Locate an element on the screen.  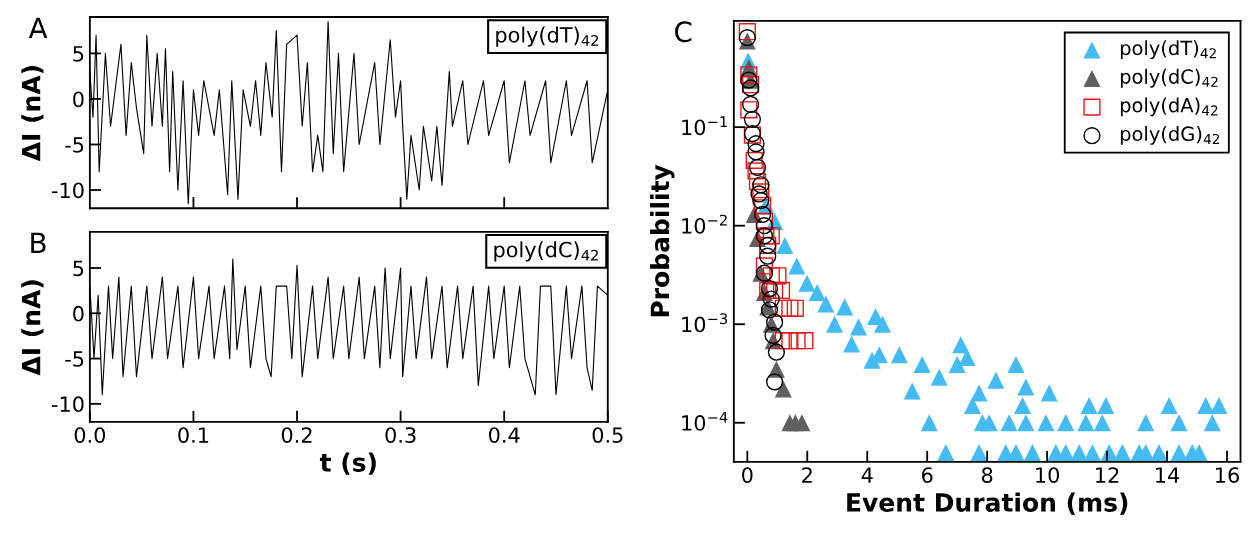
x-tick-label: 0 is located at coordinates (747, 475).